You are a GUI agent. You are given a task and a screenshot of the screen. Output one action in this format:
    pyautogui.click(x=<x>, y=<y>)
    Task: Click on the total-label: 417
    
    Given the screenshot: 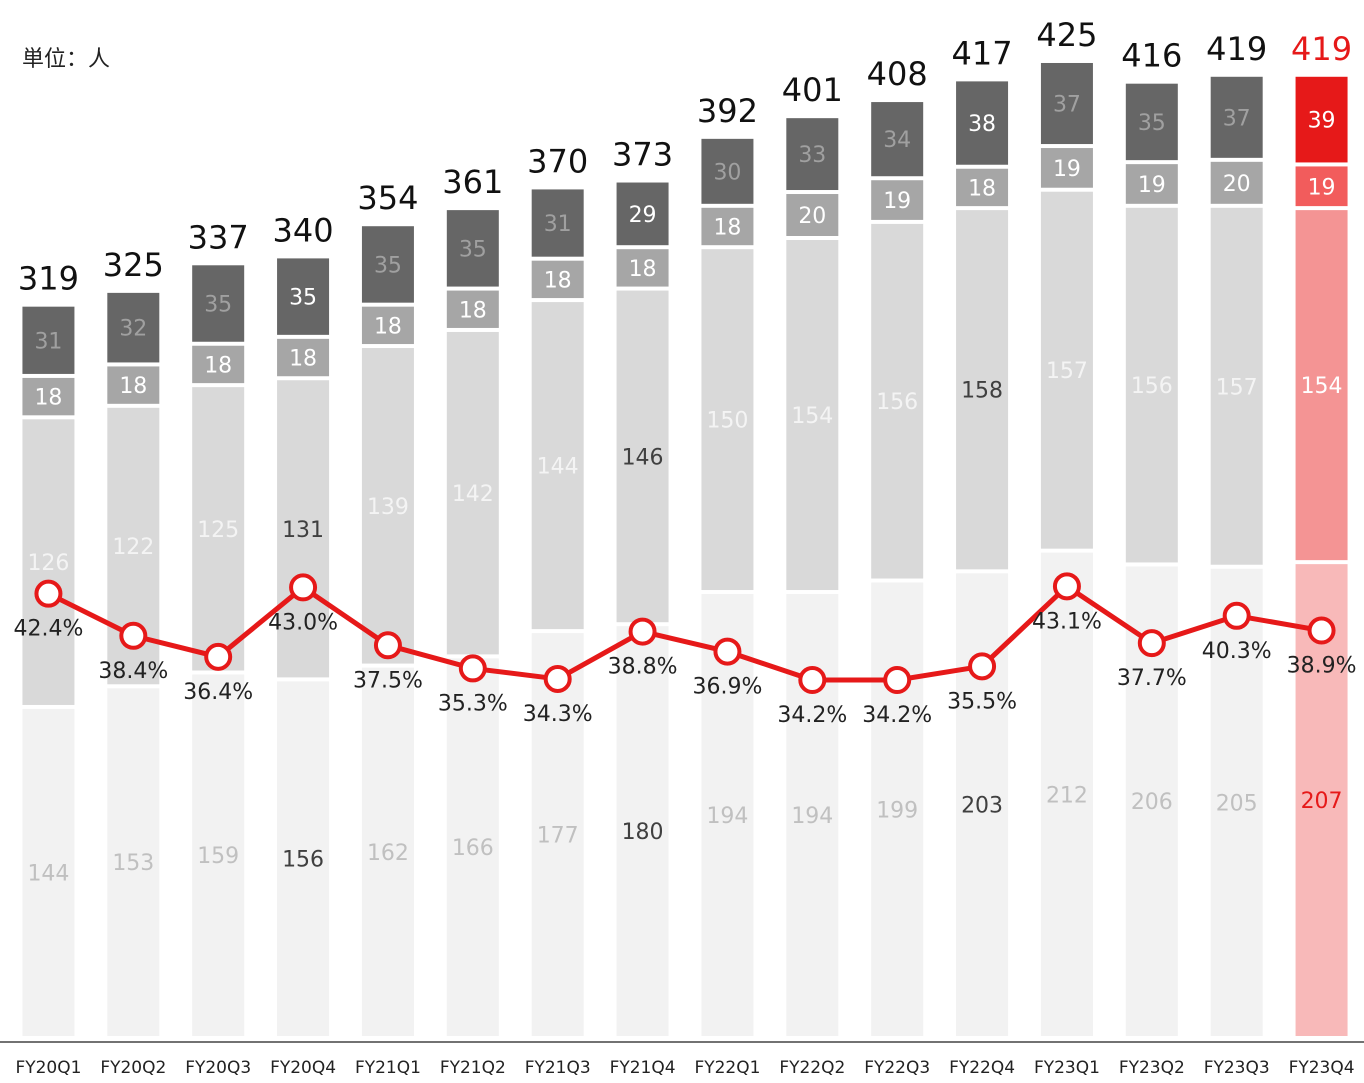 What is the action you would take?
    pyautogui.click(x=982, y=53)
    